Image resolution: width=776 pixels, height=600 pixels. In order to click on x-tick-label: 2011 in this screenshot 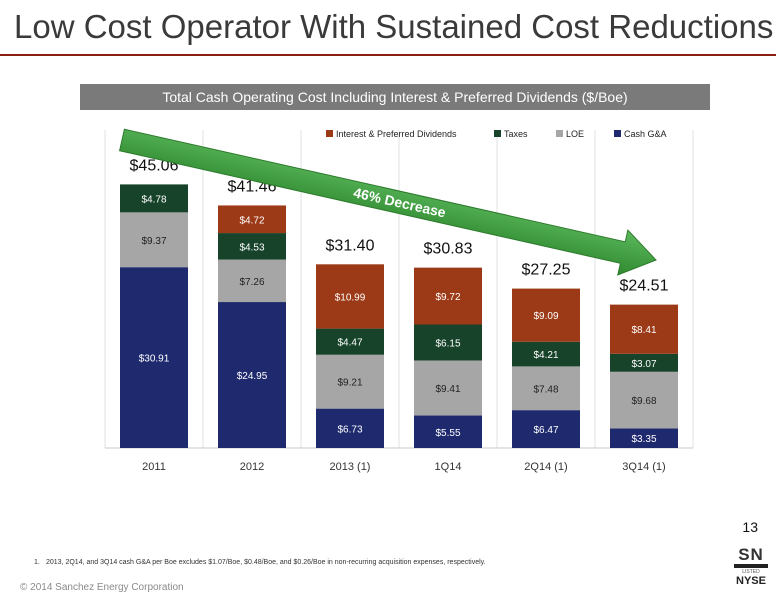, I will do `click(154, 467)`.